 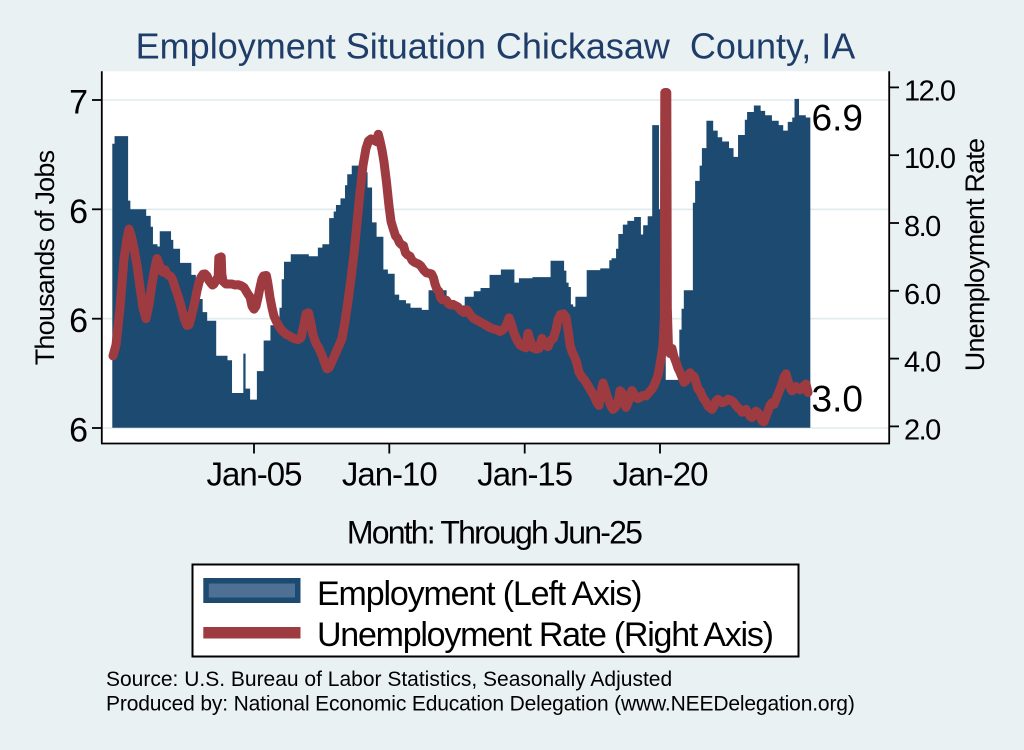 I want to click on svg-text: 6.9, so click(x=837, y=118).